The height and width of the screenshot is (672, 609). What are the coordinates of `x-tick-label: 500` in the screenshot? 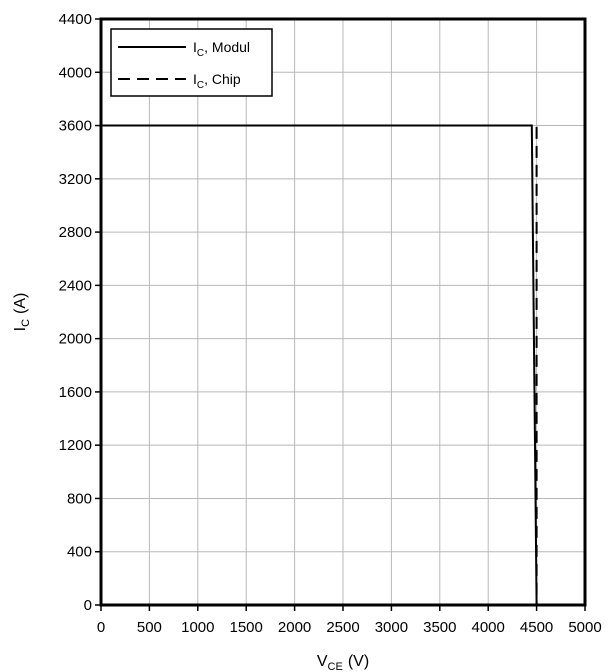 It's located at (149, 627).